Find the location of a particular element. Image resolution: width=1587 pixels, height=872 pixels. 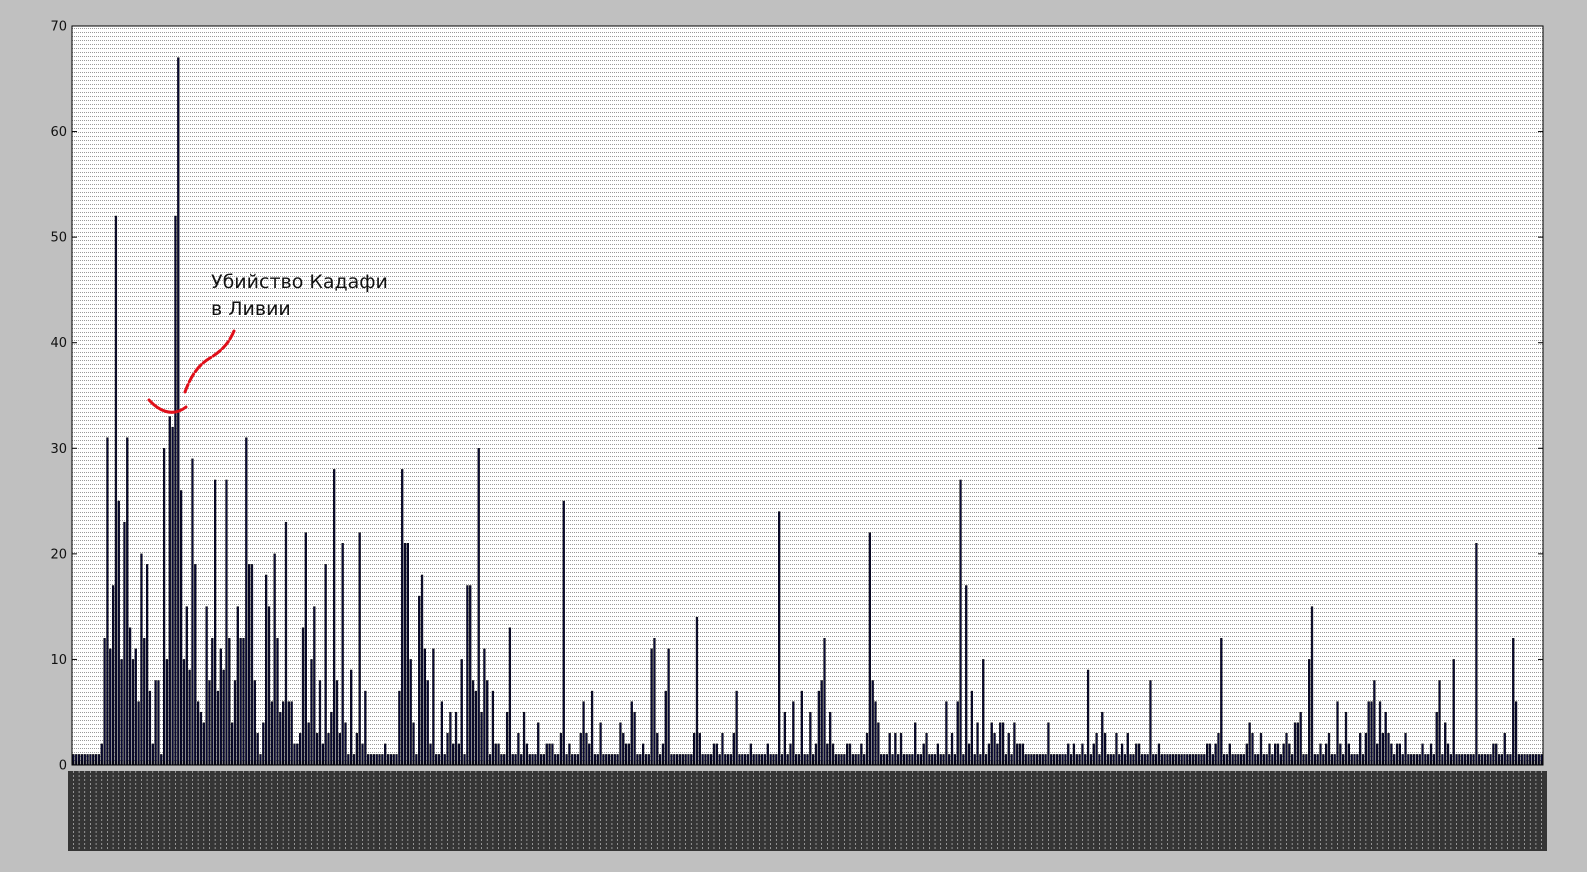

y-tick-label: 10 is located at coordinates (58, 660).